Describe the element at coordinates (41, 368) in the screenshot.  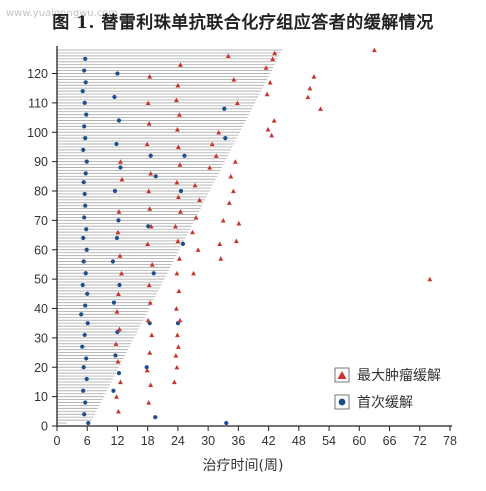
I see `y-tick-label: 20` at that location.